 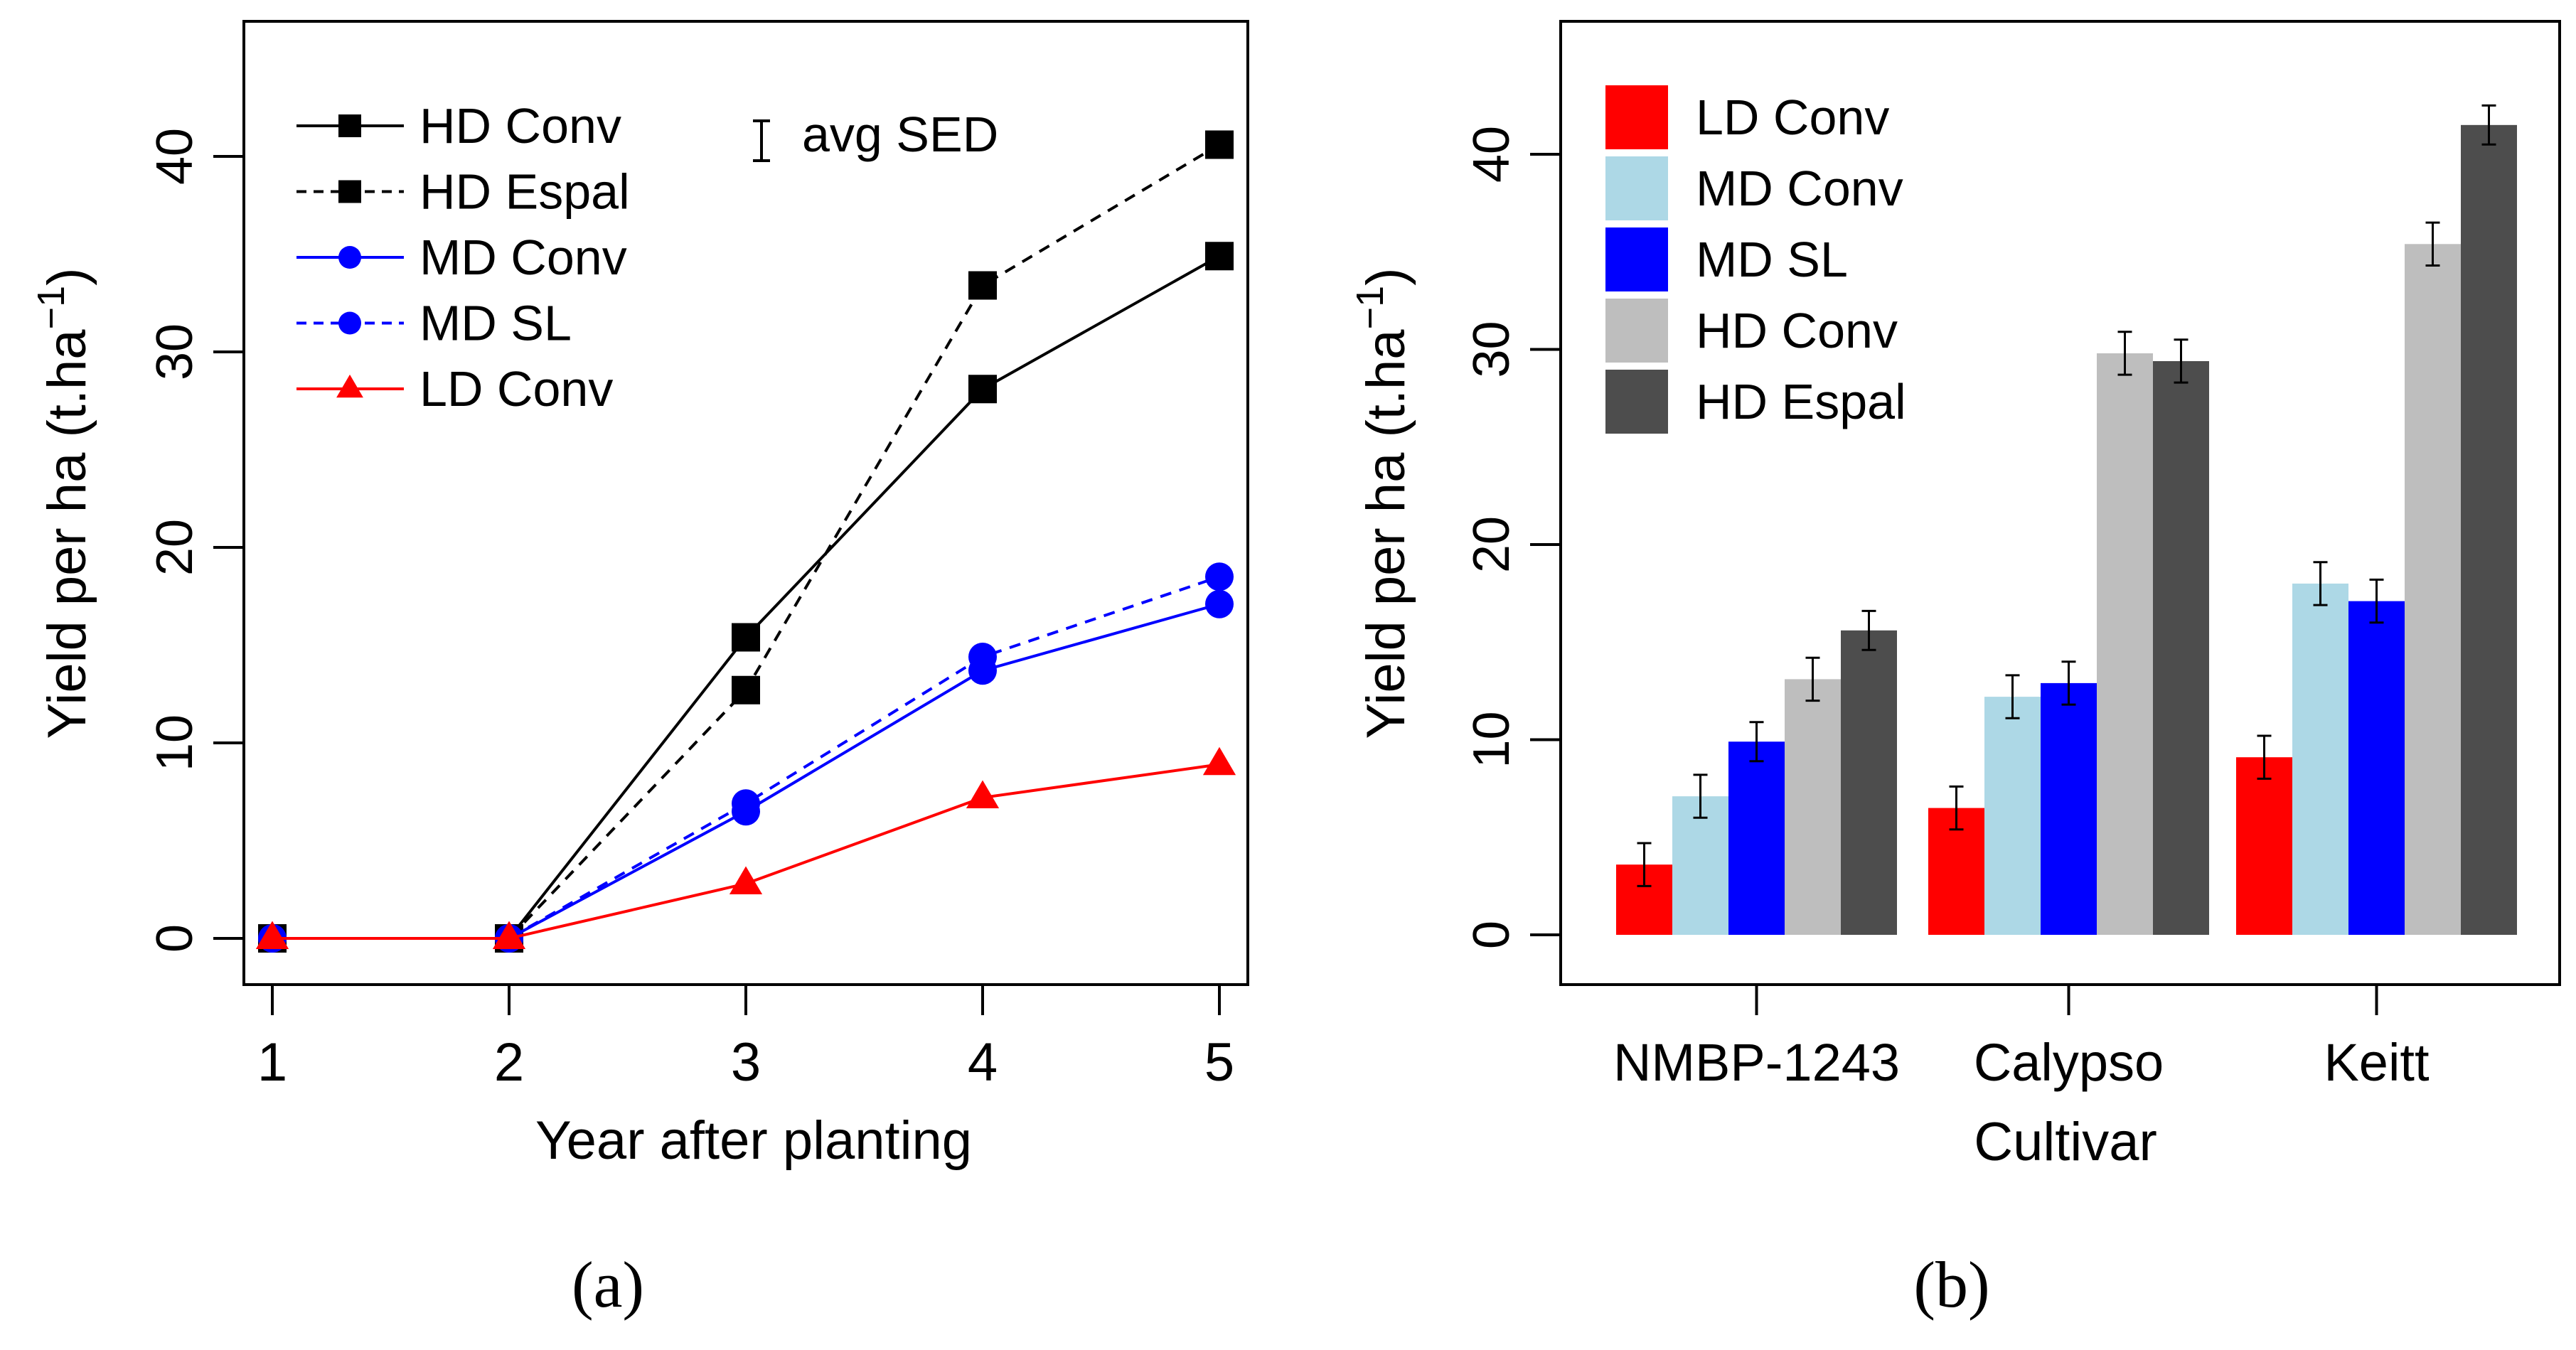 I want to click on panel-b-y-axis: 0 10 20 30 40, so click(x=1512, y=537).